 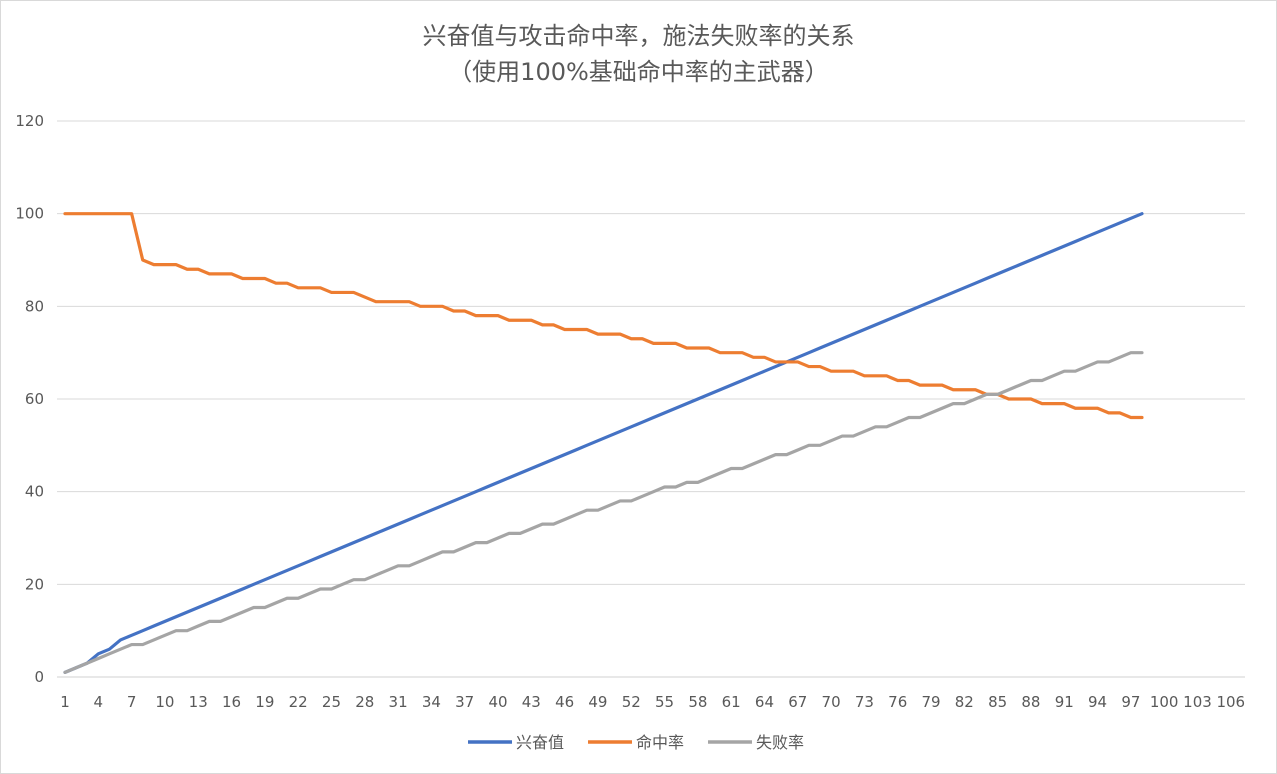 What do you see at coordinates (797, 702) in the screenshot?
I see `x-tick-label: 67` at bounding box center [797, 702].